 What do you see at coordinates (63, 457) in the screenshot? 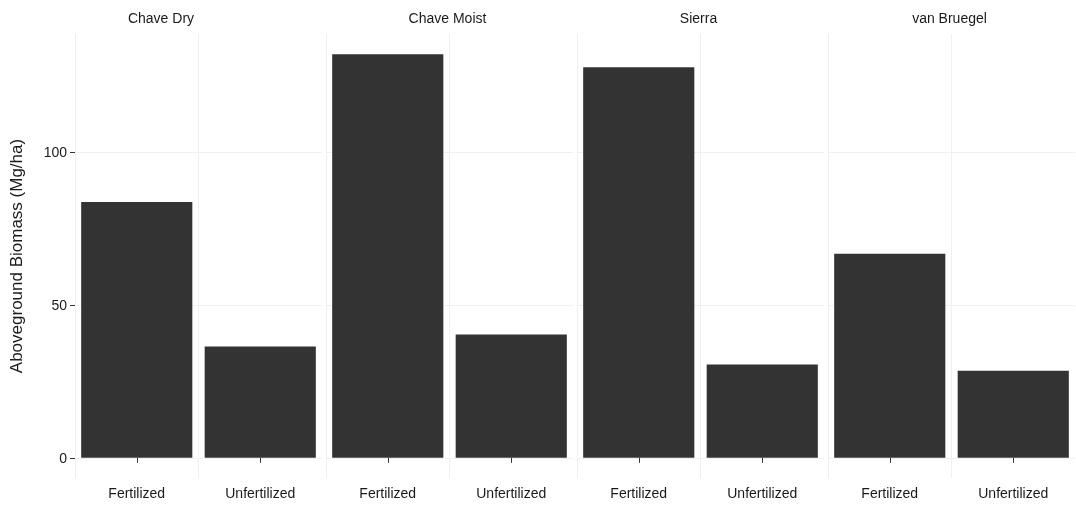
I see `y-tick-label: 0` at bounding box center [63, 457].